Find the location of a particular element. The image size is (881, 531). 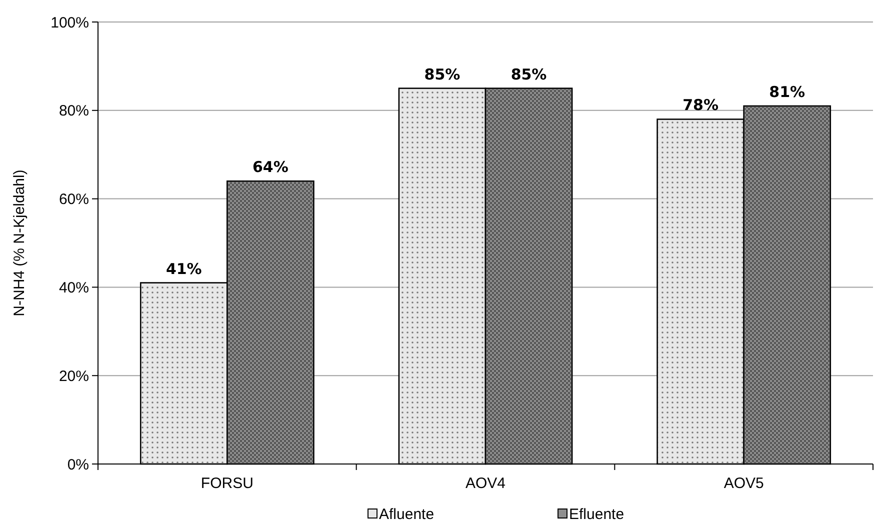

y-tick-label: 20% is located at coordinates (73, 376).